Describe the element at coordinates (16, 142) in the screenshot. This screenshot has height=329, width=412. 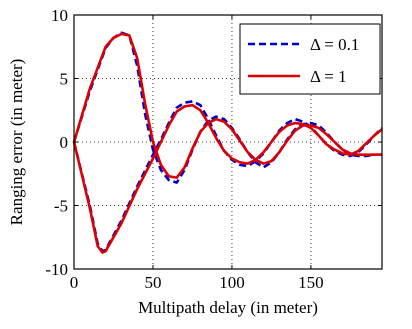
I see `y-axis-label: Ranging error (in meter)` at that location.